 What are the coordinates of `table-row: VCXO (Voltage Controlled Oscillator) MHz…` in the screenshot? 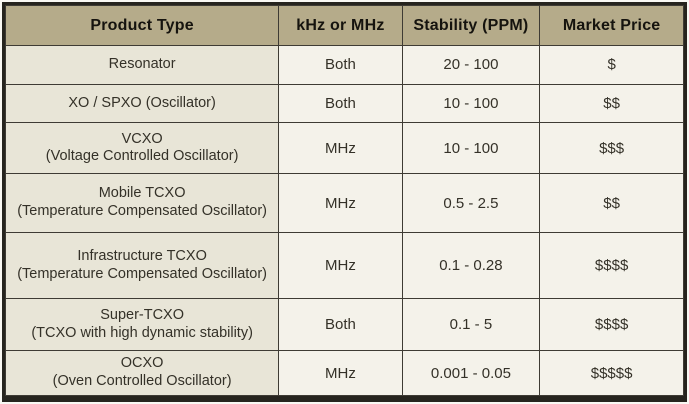 It's located at (344, 148).